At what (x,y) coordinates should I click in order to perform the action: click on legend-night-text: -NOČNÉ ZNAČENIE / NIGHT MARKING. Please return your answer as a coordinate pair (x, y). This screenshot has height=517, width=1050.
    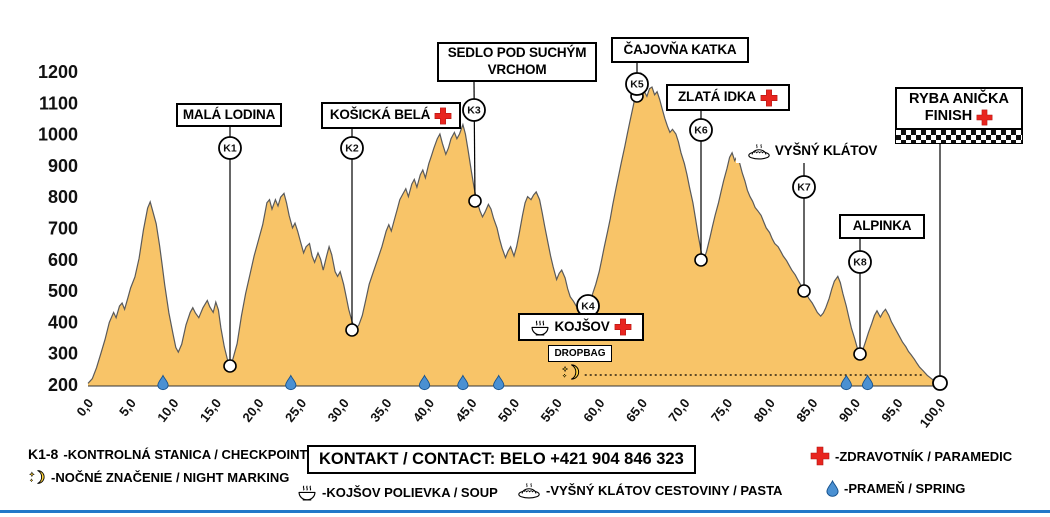
    Looking at the image, I should click on (170, 477).